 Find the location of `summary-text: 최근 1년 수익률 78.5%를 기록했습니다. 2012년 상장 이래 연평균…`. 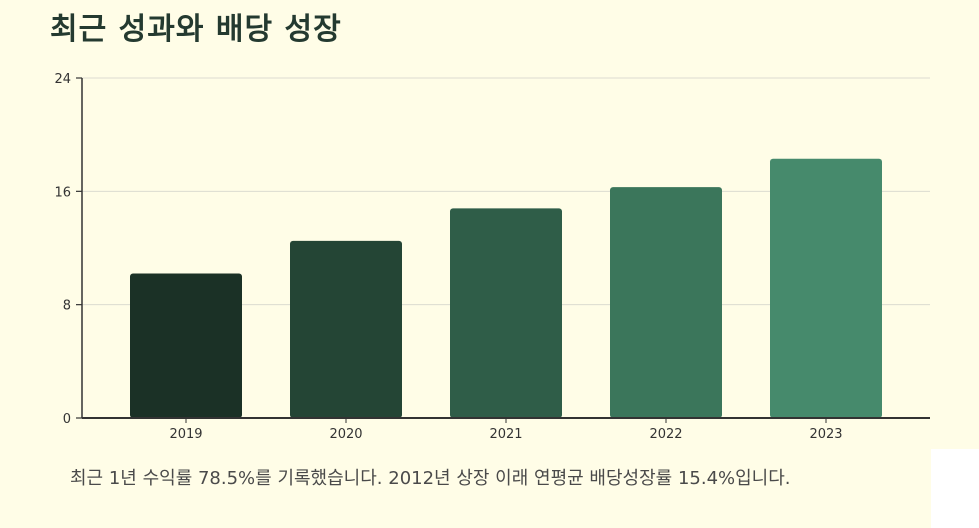

summary-text: 최근 1년 수익률 78.5%를 기록했습니다. 2012년 상장 이래 연평균… is located at coordinates (430, 478).